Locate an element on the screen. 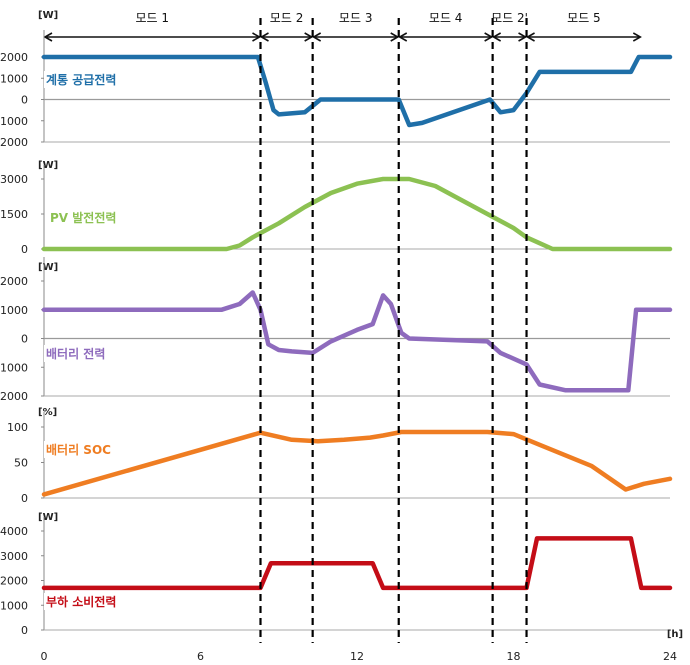  panel-5-tick-label-1: 4000 is located at coordinates (14, 531).